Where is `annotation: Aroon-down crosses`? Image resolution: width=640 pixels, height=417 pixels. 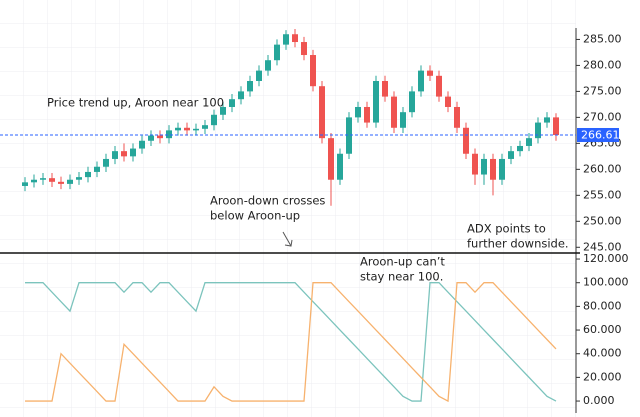 annotation: Aroon-down crosses is located at coordinates (267, 201).